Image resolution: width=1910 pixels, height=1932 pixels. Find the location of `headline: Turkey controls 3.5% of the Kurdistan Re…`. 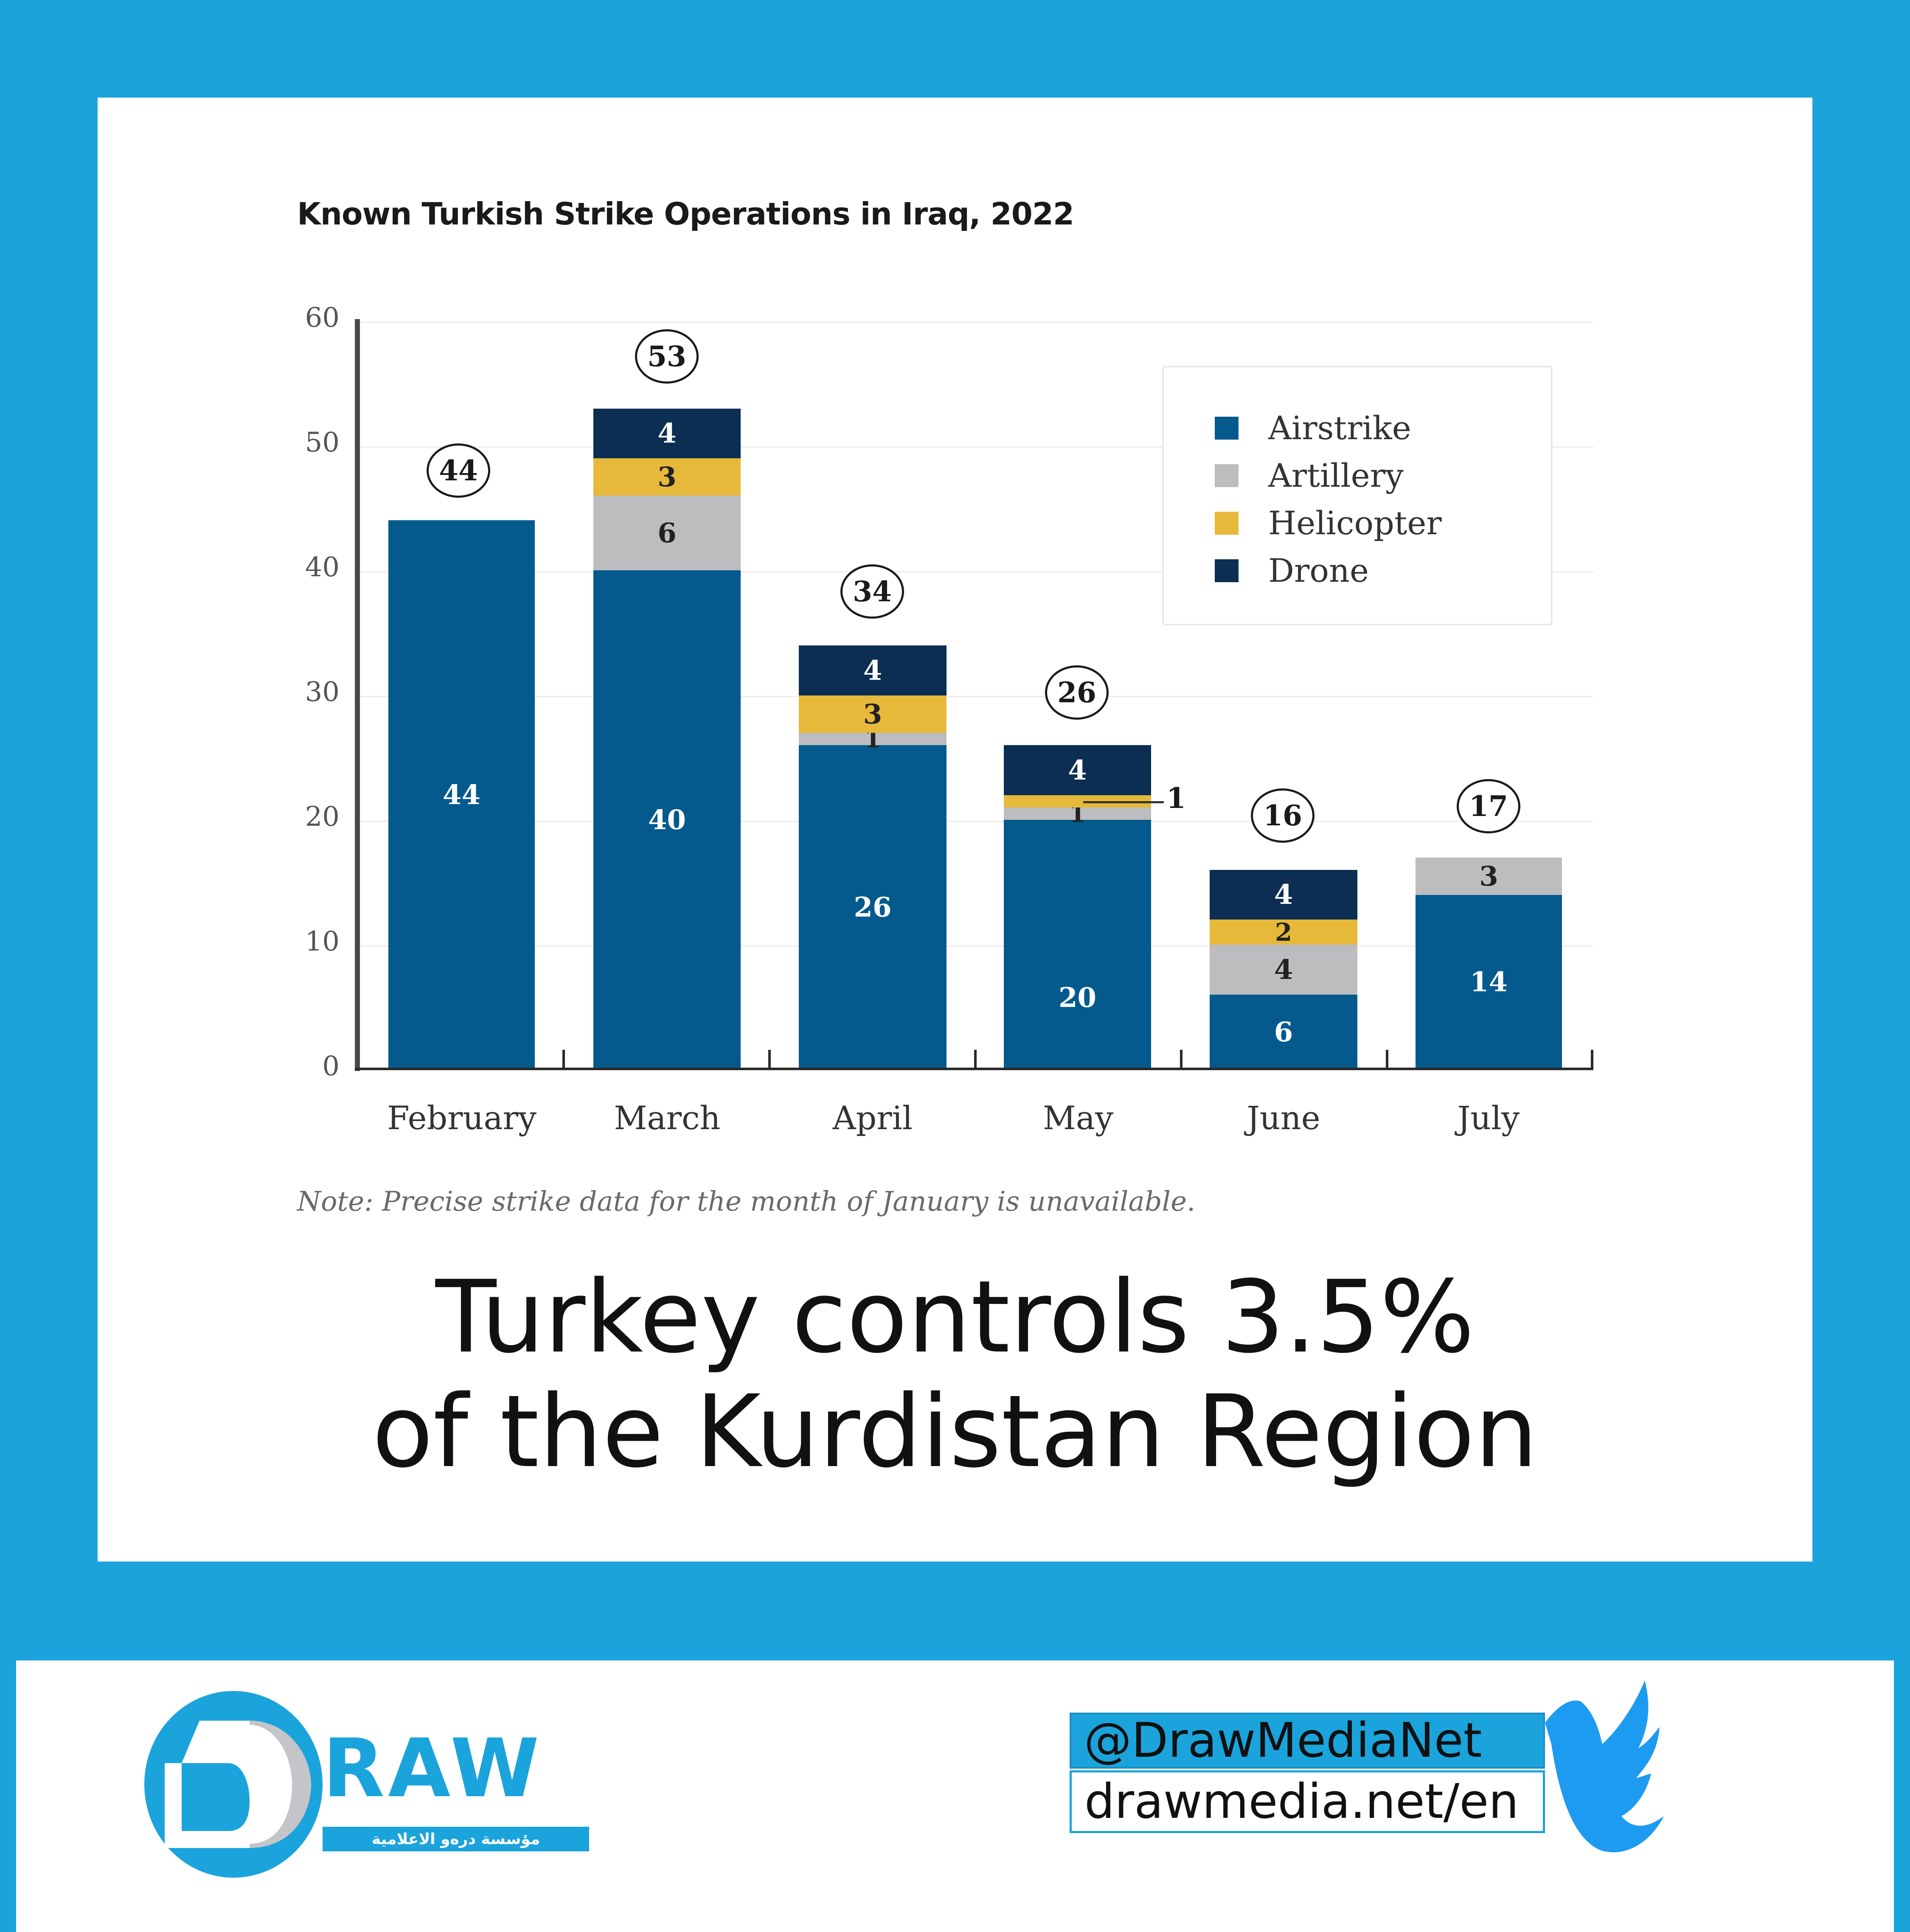

headline: Turkey controls 3.5% of the Kurdistan Re… is located at coordinates (955, 1375).